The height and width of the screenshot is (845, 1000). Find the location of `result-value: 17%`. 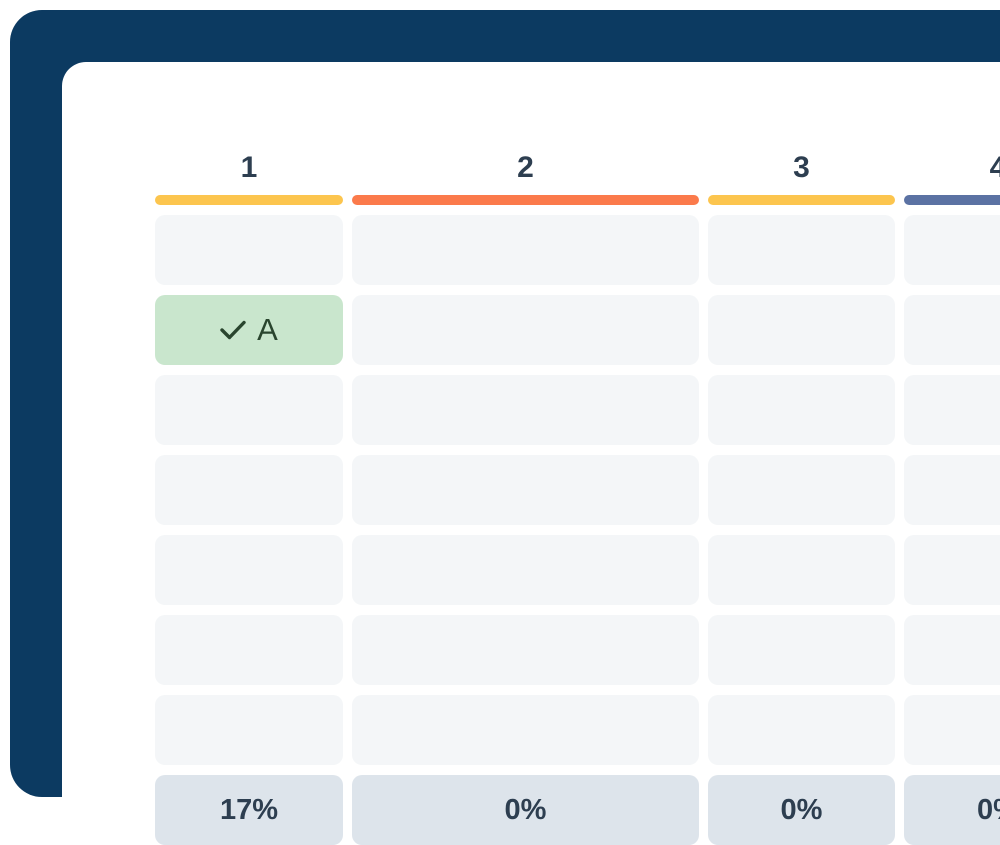

result-value: 17% is located at coordinates (249, 809).